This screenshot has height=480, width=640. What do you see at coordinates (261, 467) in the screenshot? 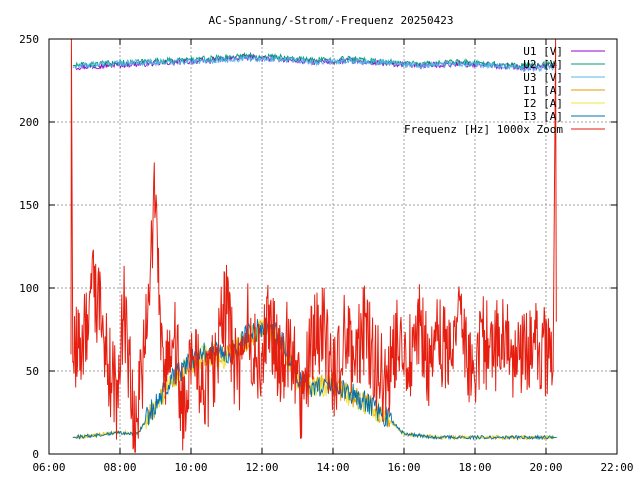
I see `x-tick-label: 12:00` at bounding box center [261, 467].